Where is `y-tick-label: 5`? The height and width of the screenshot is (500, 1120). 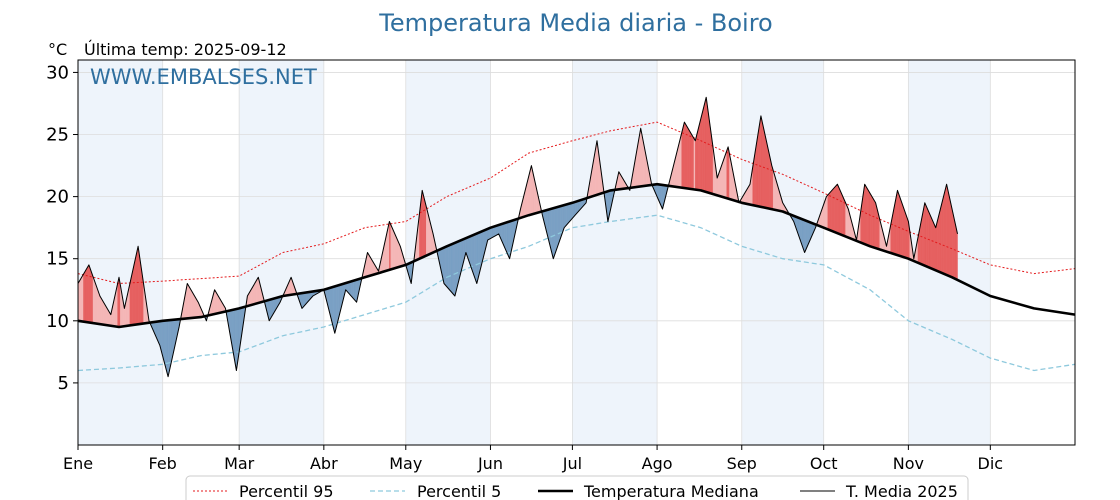 y-tick-label: 5 is located at coordinates (63, 383).